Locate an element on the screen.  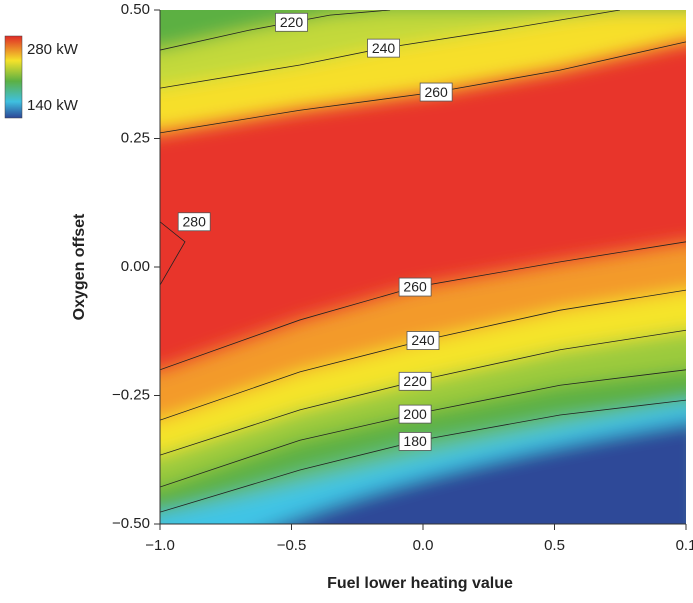
x-tick-label: −1.0 is located at coordinates (160, 545).